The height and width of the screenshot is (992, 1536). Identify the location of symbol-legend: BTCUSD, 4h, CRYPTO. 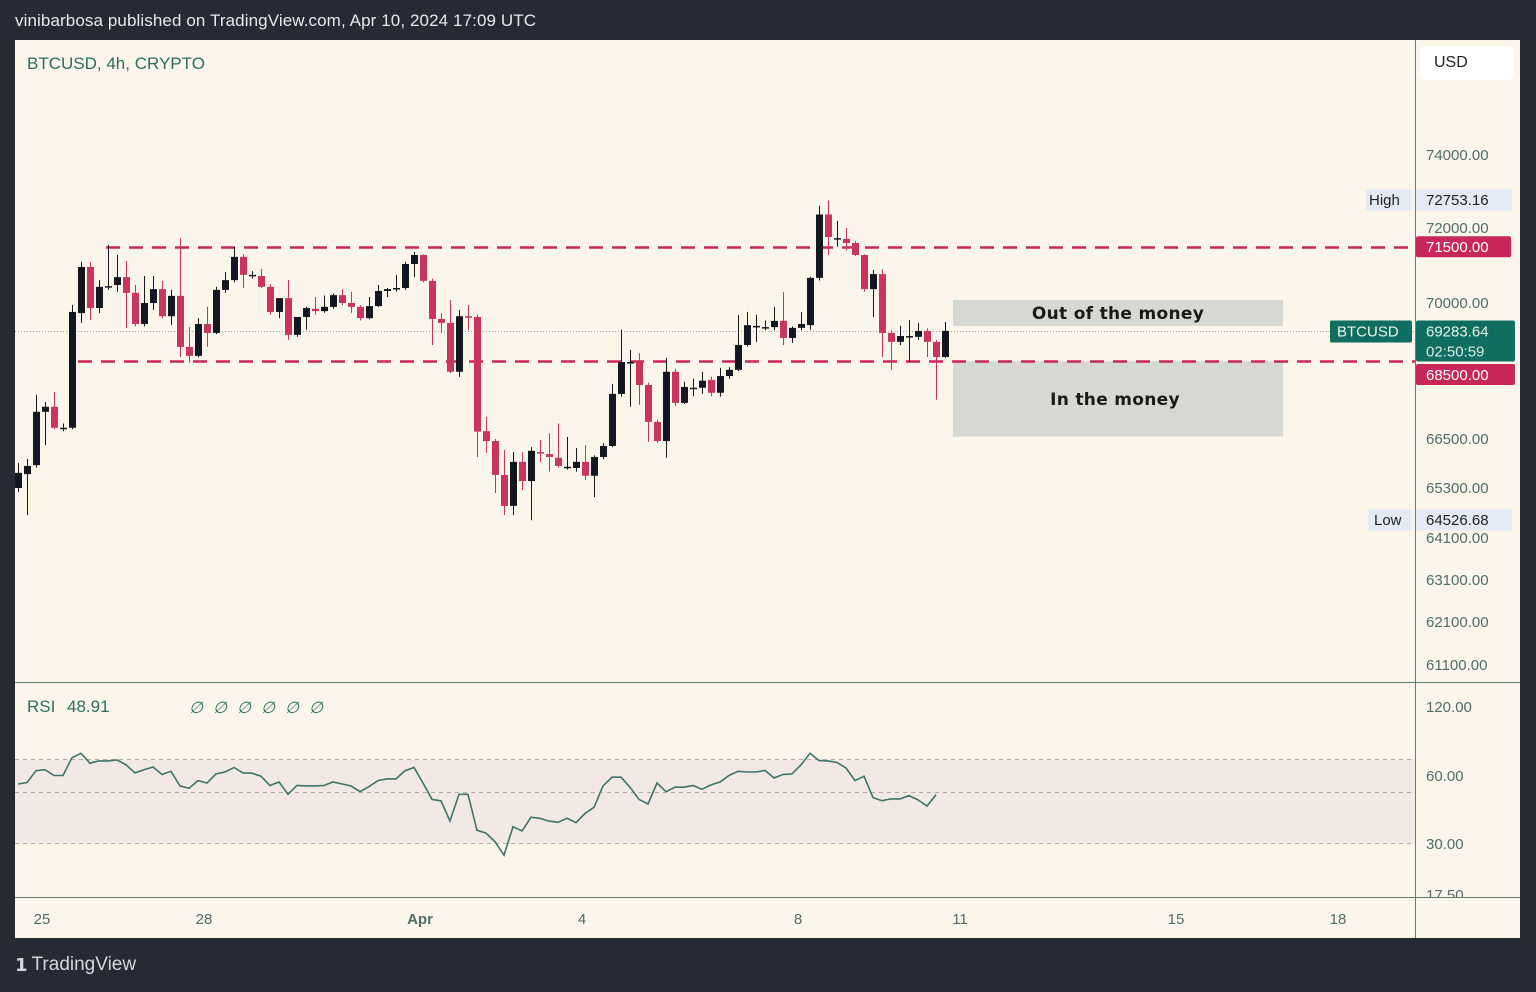
(116, 63).